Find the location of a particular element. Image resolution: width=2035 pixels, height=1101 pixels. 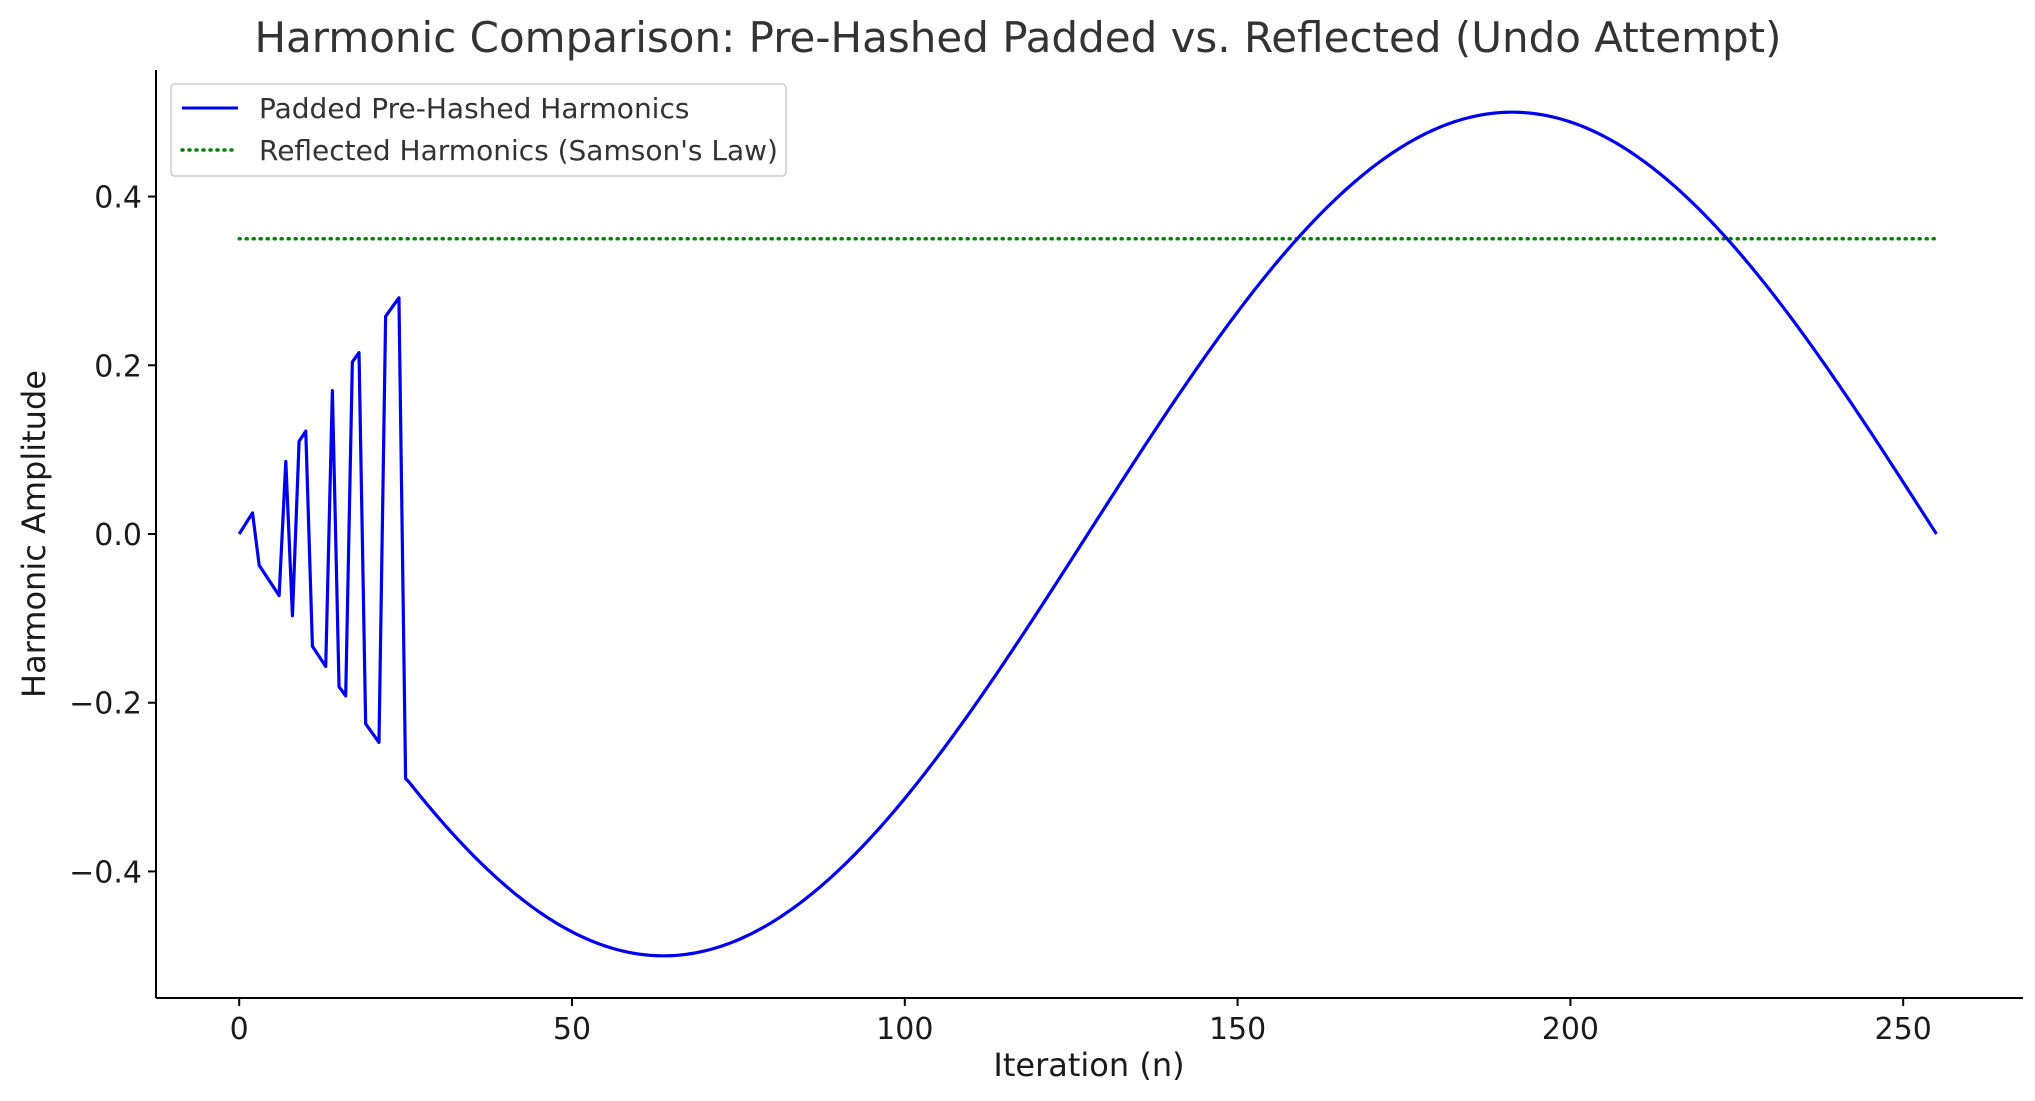

y-tick-label: 0.4 is located at coordinates (118, 198).